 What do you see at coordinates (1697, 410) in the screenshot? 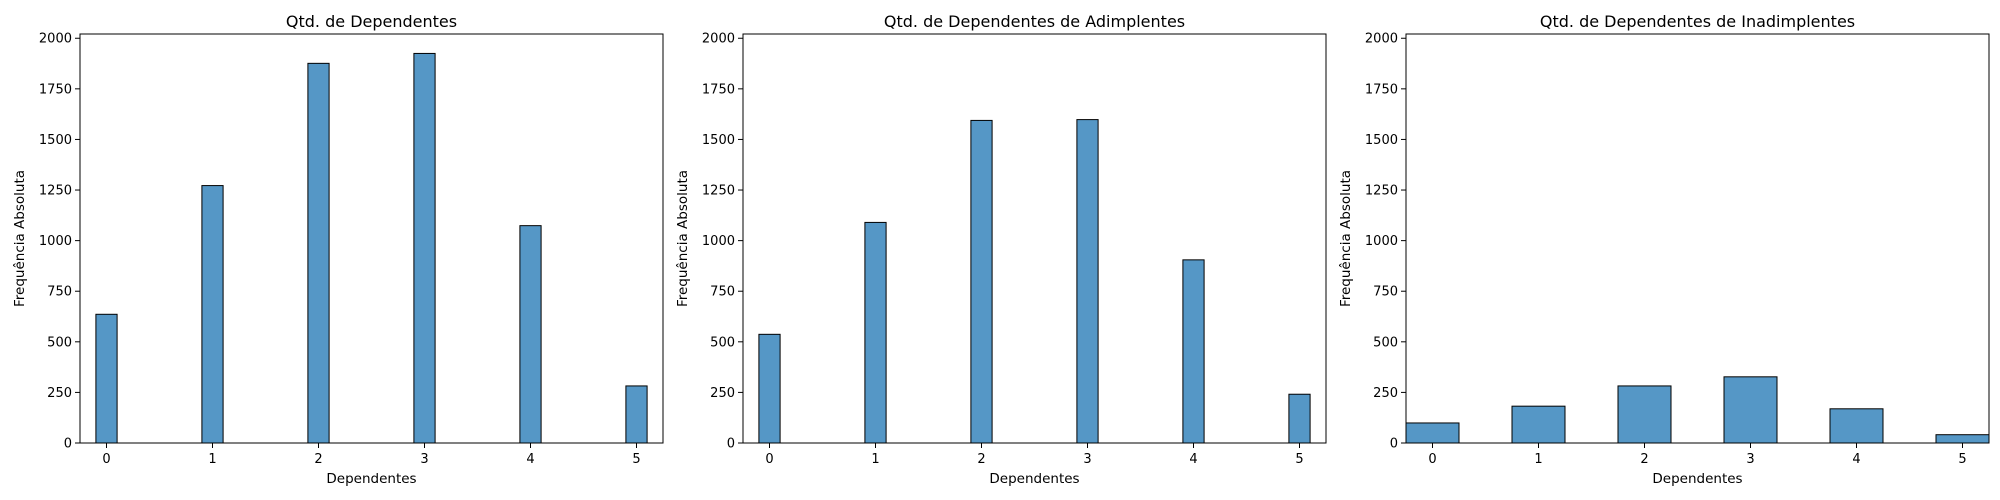
I see `bar-group` at bounding box center [1697, 410].